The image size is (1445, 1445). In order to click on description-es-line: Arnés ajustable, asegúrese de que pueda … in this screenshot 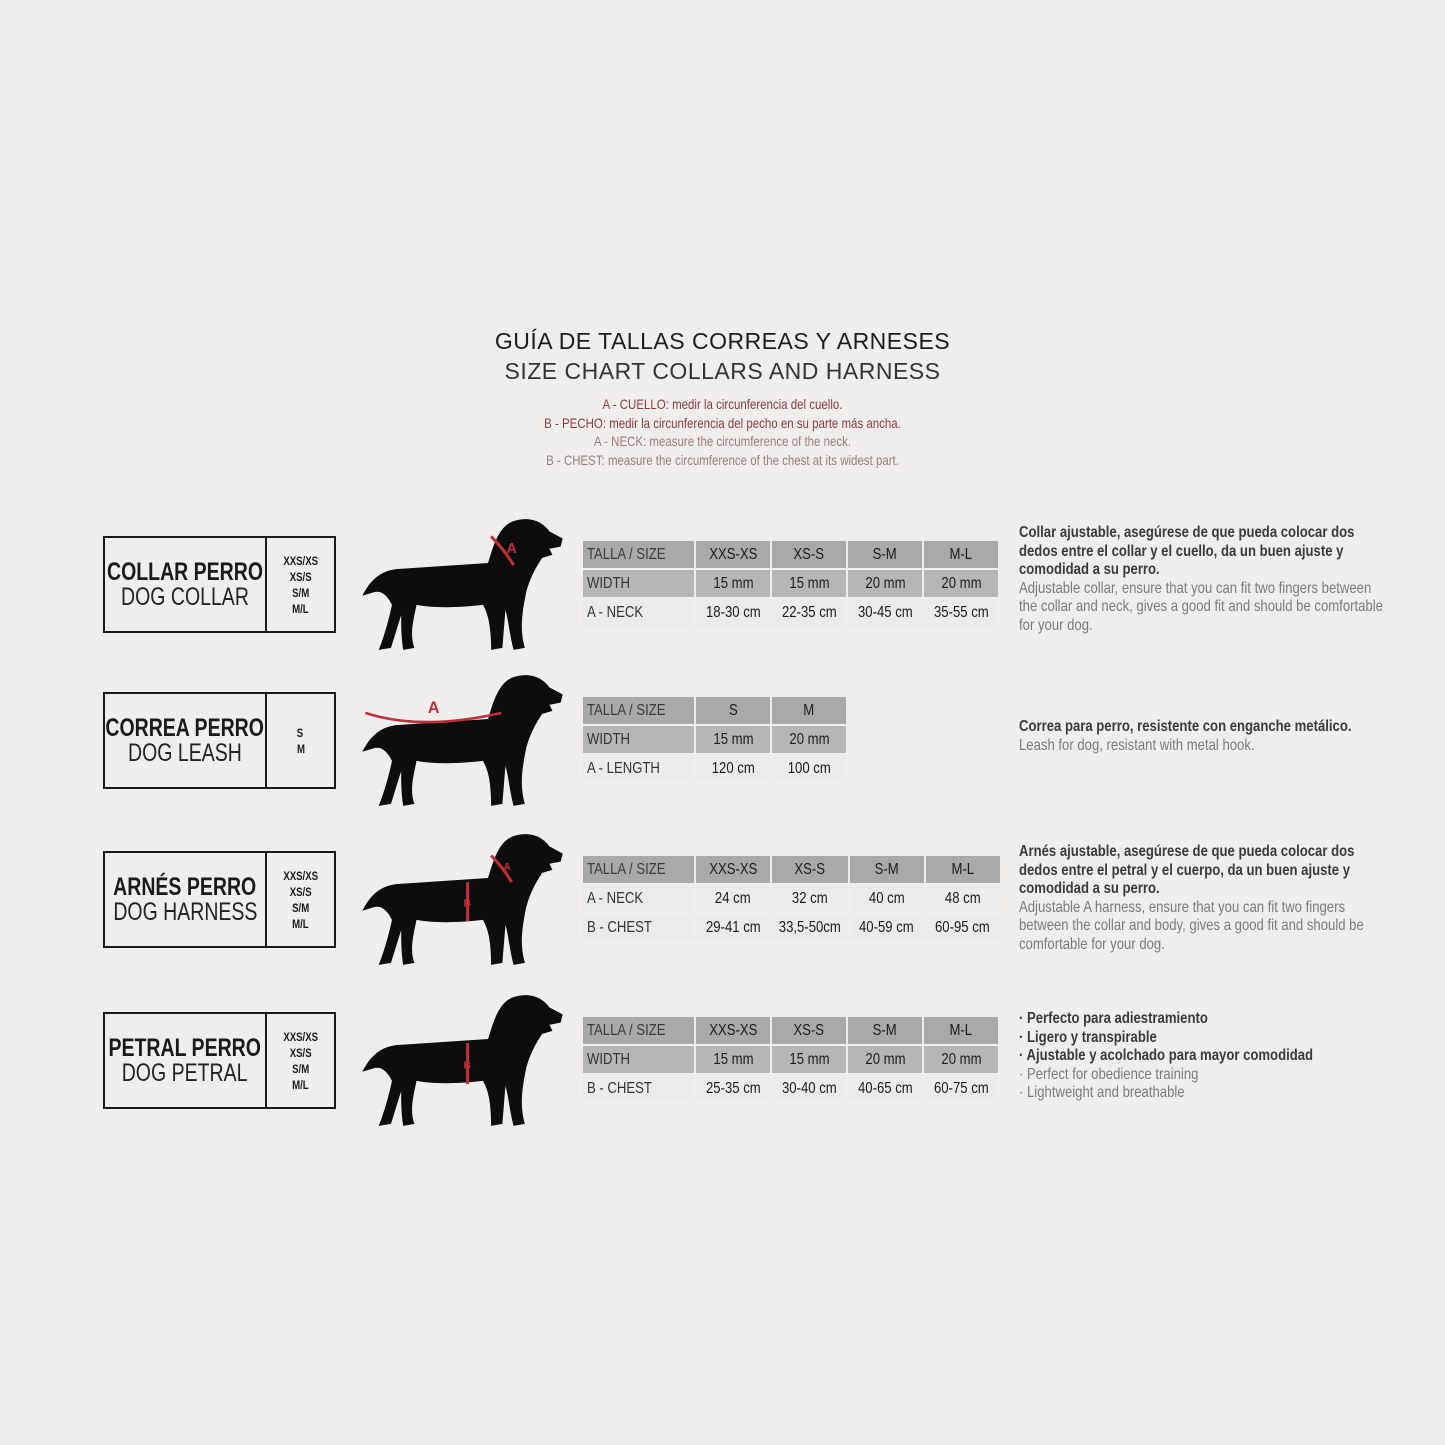, I will do `click(1187, 851)`.